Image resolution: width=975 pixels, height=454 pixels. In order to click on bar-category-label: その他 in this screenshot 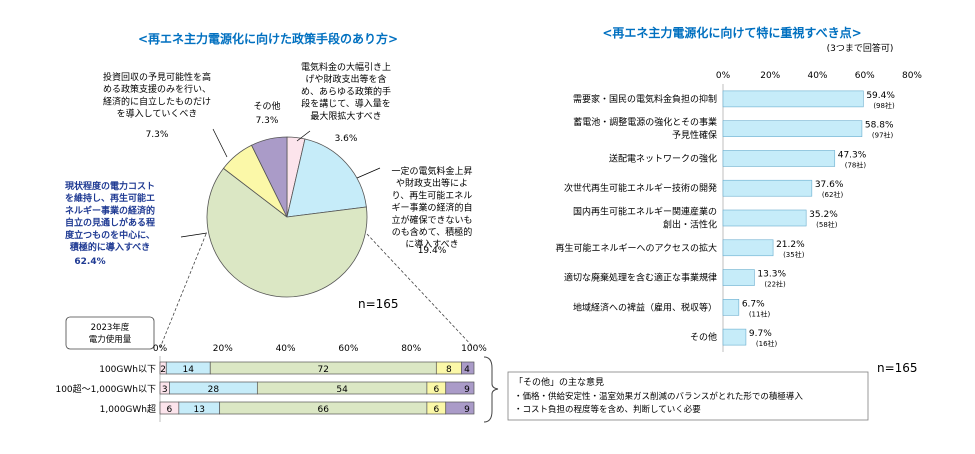, I will do `click(703, 337)`.